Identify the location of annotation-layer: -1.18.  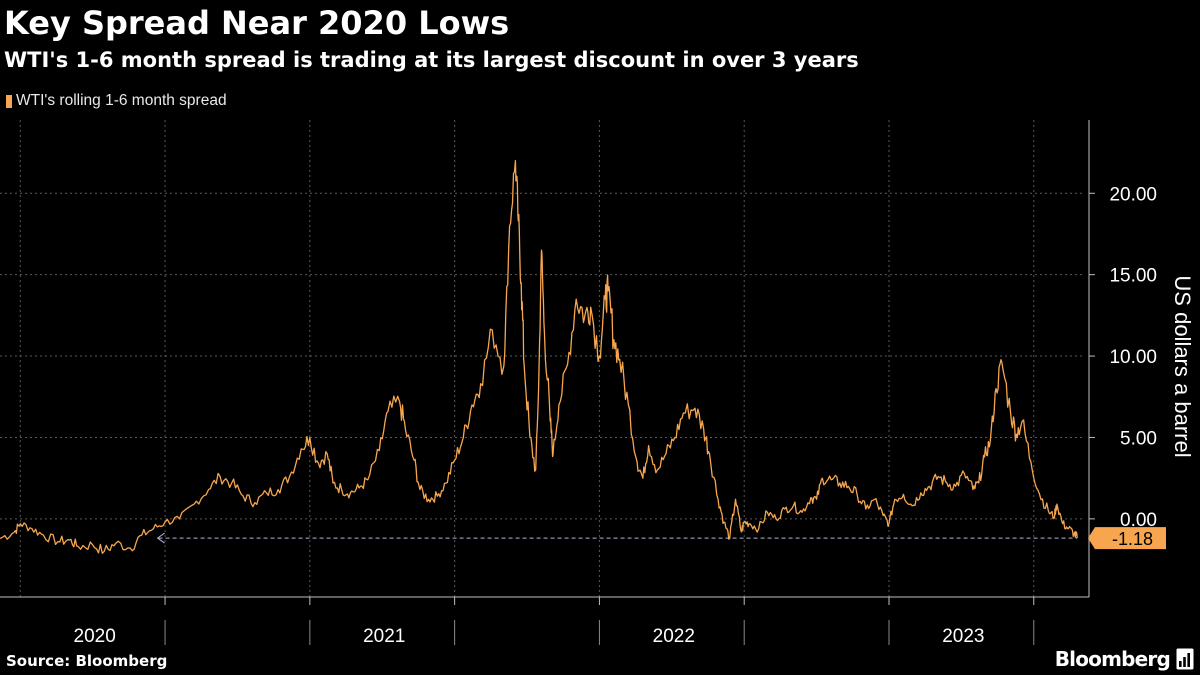
(661, 538).